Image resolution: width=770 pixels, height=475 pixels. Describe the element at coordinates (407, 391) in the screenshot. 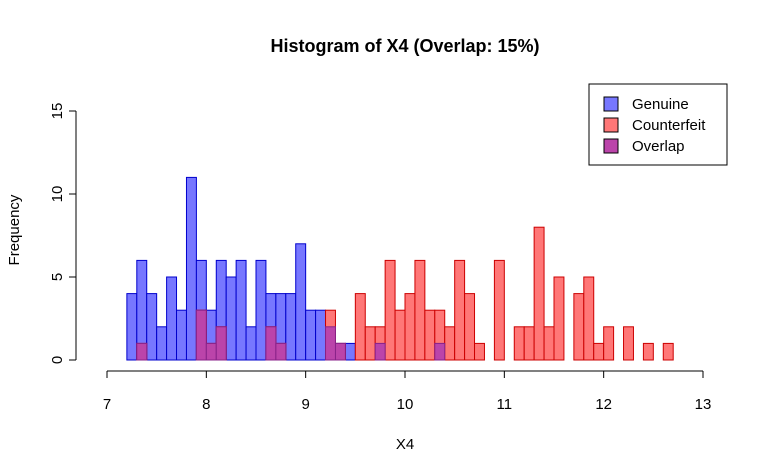

I see `x-axis: 7 8 9 10 11 12 13` at that location.